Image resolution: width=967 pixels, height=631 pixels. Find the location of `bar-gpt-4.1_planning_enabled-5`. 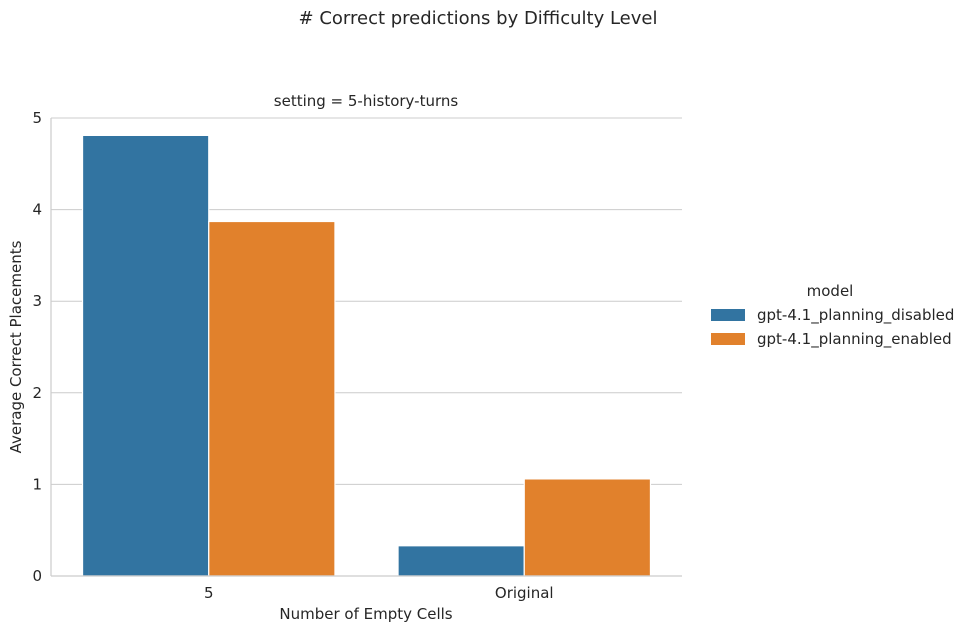

bar-gpt-4.1_planning_enabled-5 is located at coordinates (272, 398).